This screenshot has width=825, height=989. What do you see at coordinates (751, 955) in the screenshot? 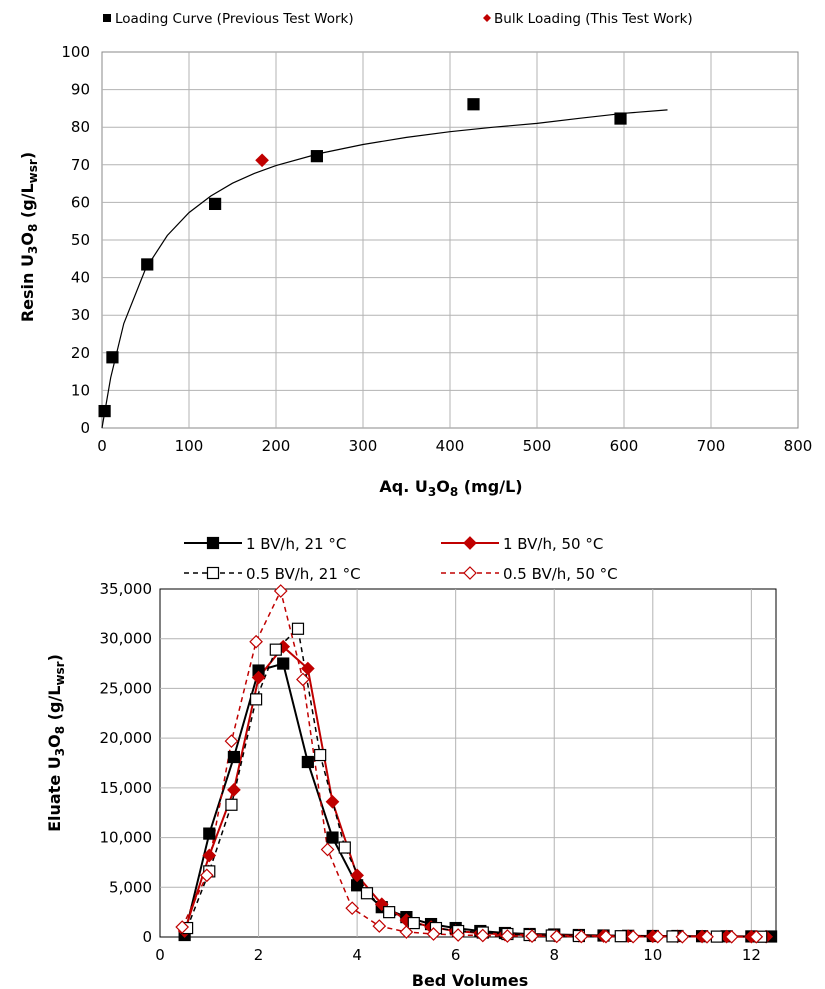
I see `elution-x-tick-label: 12` at bounding box center [751, 955].